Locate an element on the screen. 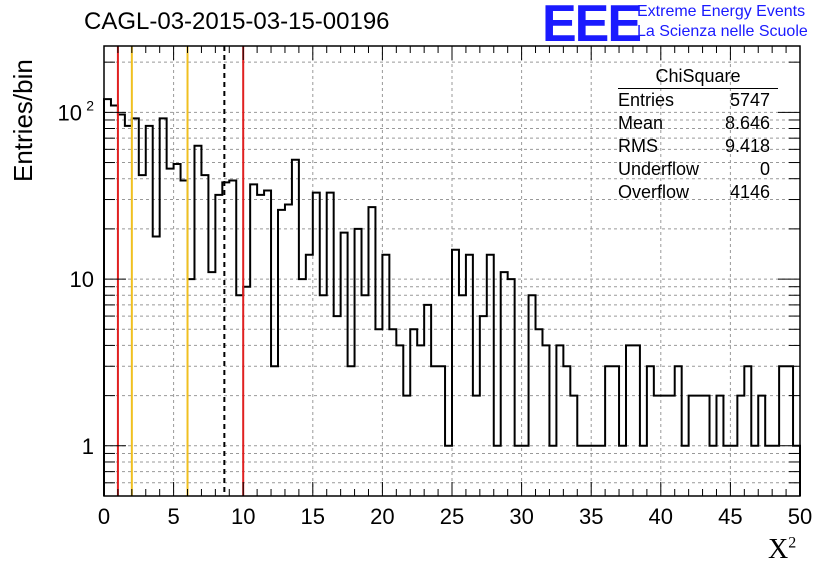  eee-logo: EEE is located at coordinates (592, 26).